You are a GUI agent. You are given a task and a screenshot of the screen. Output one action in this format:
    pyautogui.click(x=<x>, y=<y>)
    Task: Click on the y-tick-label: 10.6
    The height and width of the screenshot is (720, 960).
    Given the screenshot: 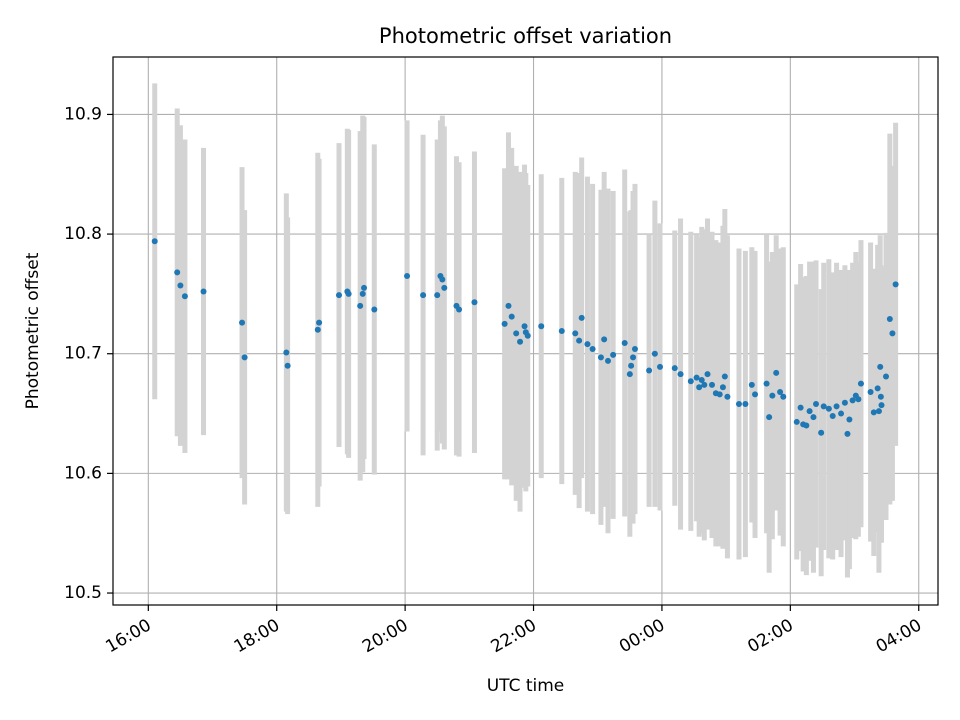 What is the action you would take?
    pyautogui.click(x=83, y=473)
    